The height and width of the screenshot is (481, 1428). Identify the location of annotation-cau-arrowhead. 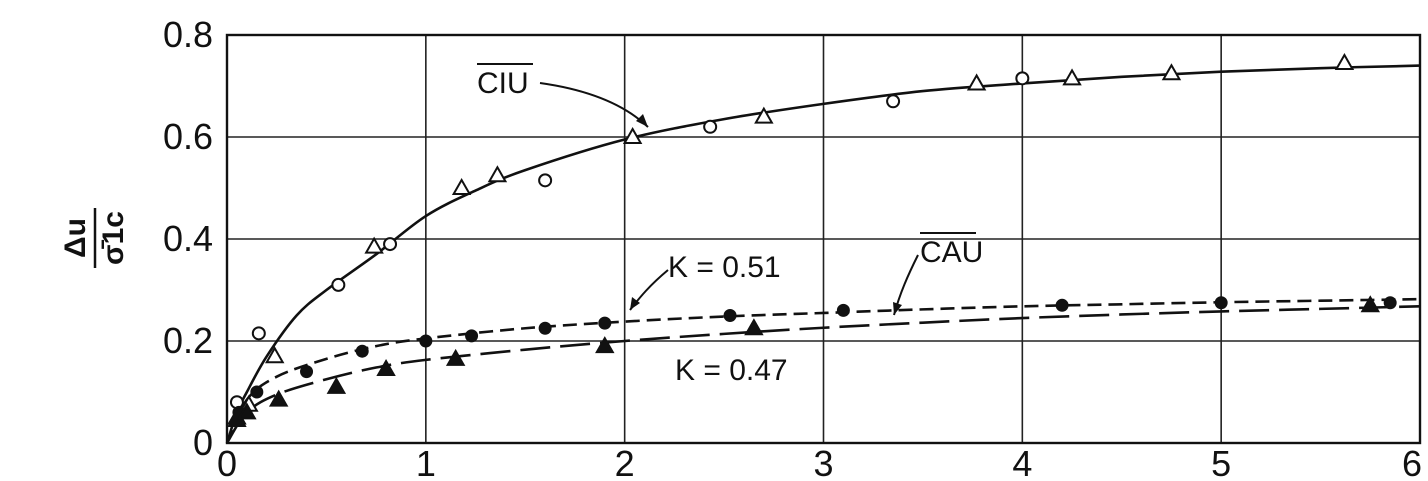
(897, 308).